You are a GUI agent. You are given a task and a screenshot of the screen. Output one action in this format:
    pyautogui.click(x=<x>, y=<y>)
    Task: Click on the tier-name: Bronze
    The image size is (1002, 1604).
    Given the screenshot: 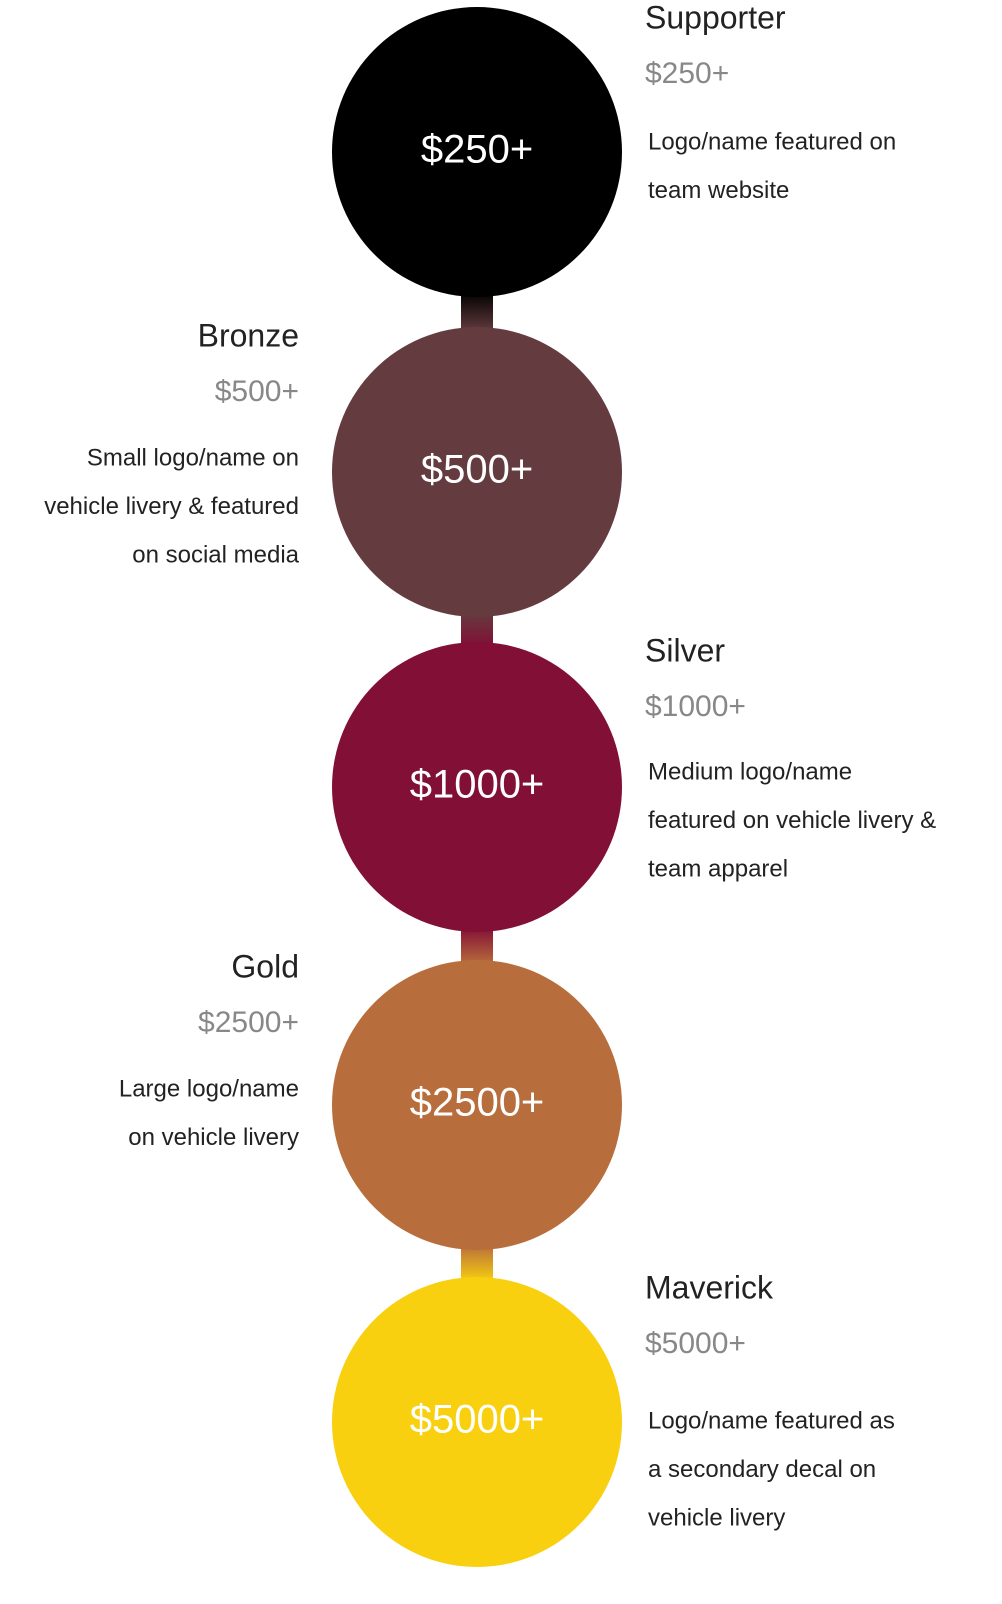 What is the action you would take?
    pyautogui.click(x=248, y=335)
    